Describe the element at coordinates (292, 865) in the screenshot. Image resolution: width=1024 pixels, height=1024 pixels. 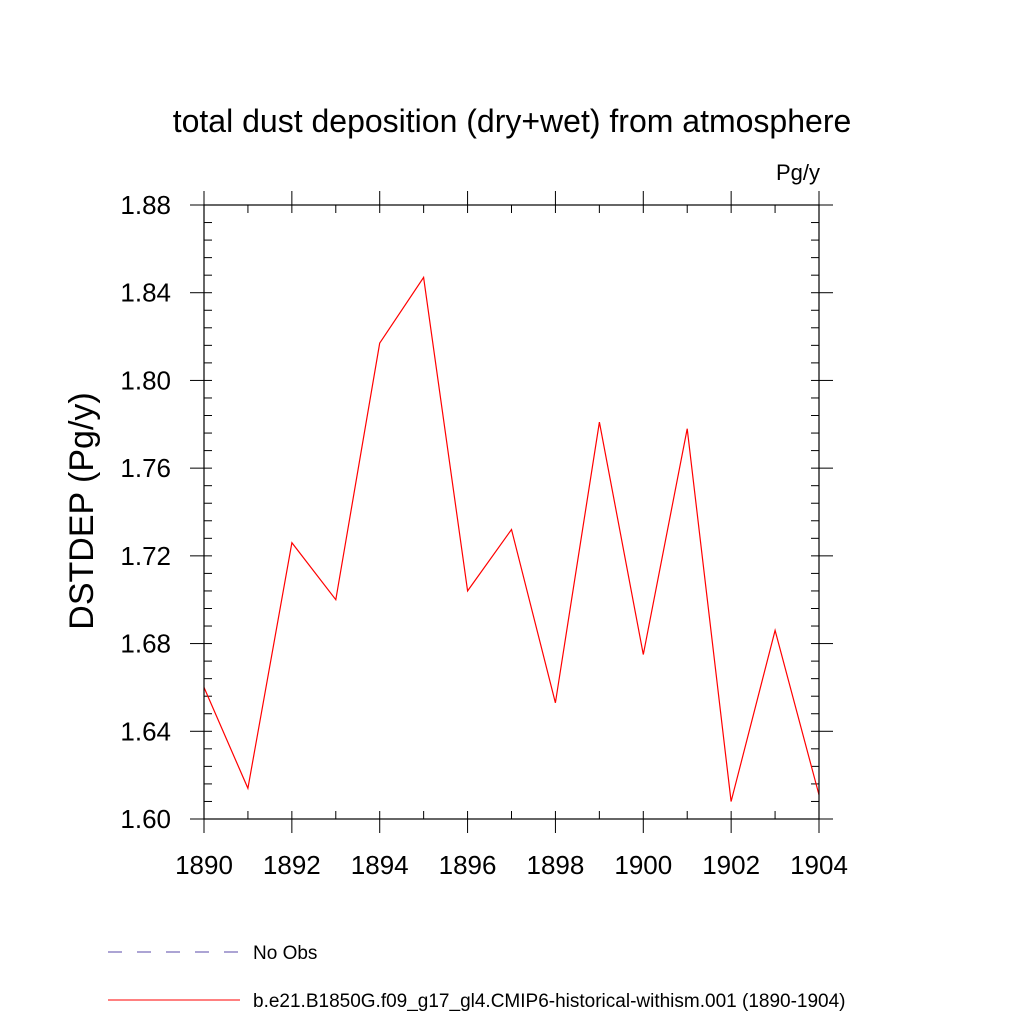
I see `x-tick-label: 1892` at that location.